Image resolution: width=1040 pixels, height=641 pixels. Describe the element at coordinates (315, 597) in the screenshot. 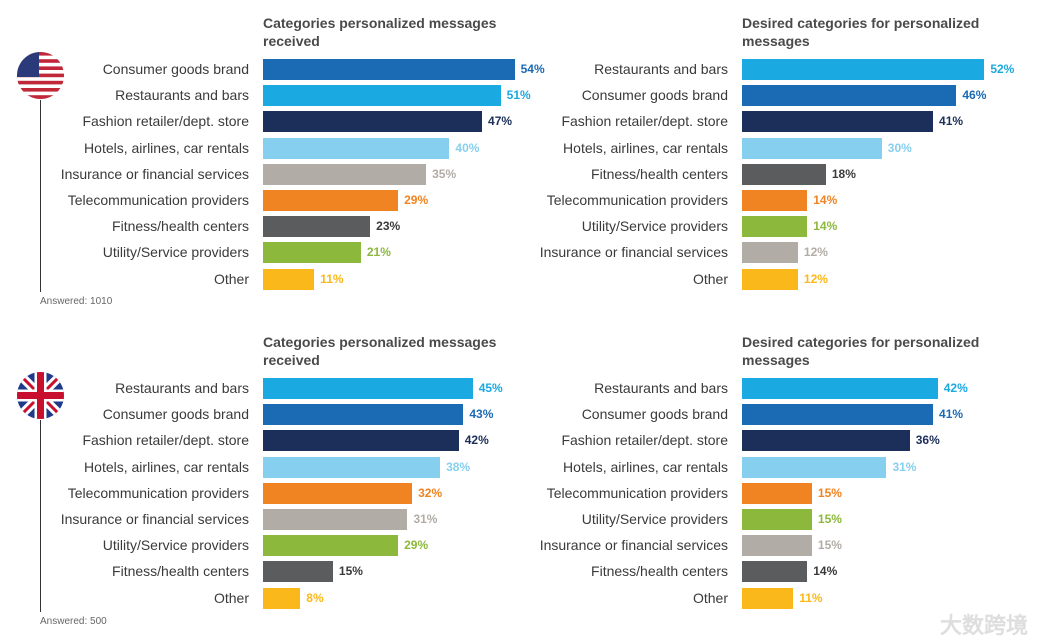

I see `value-label: 8%` at that location.